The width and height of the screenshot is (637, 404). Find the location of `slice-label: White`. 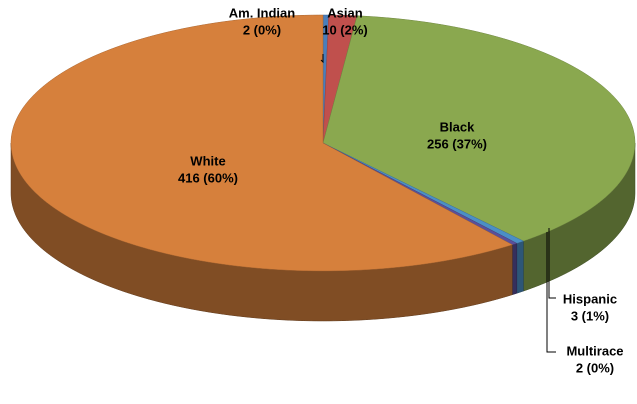

slice-label: White is located at coordinates (207, 160).